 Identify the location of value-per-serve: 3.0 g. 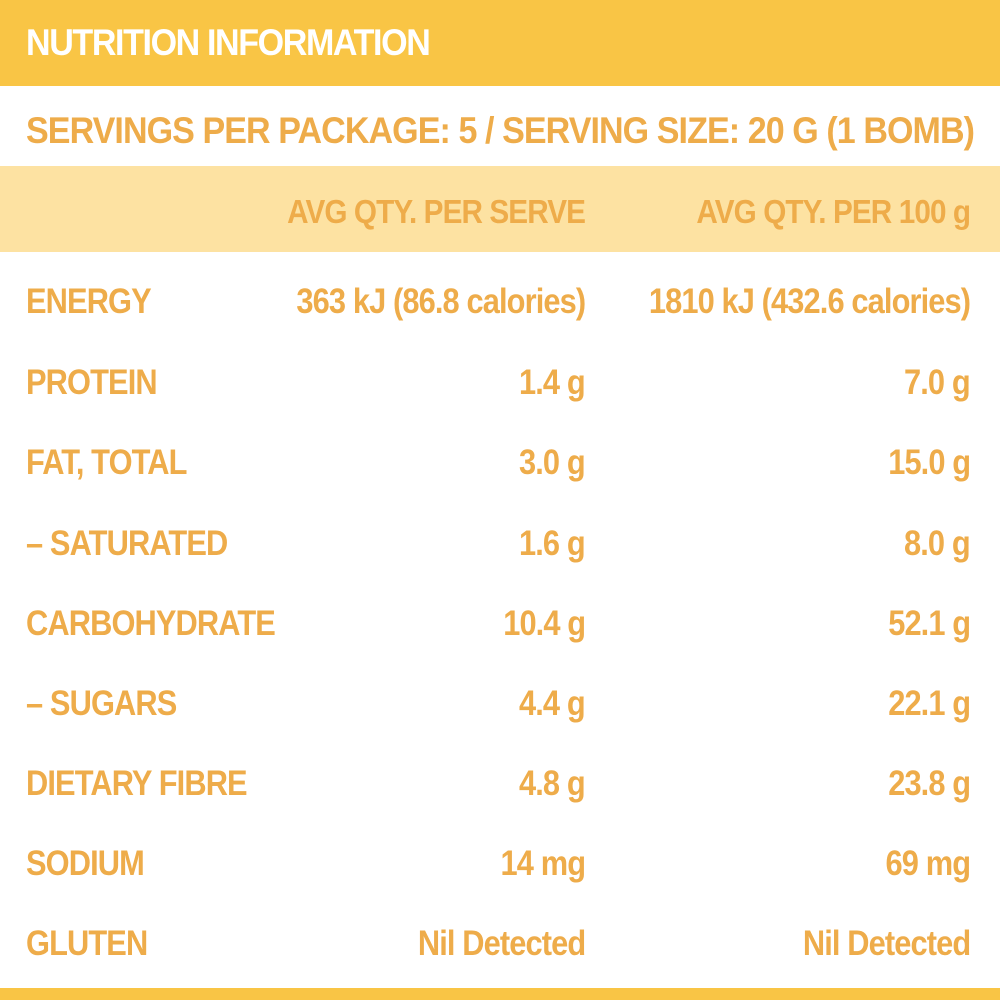
(552, 462).